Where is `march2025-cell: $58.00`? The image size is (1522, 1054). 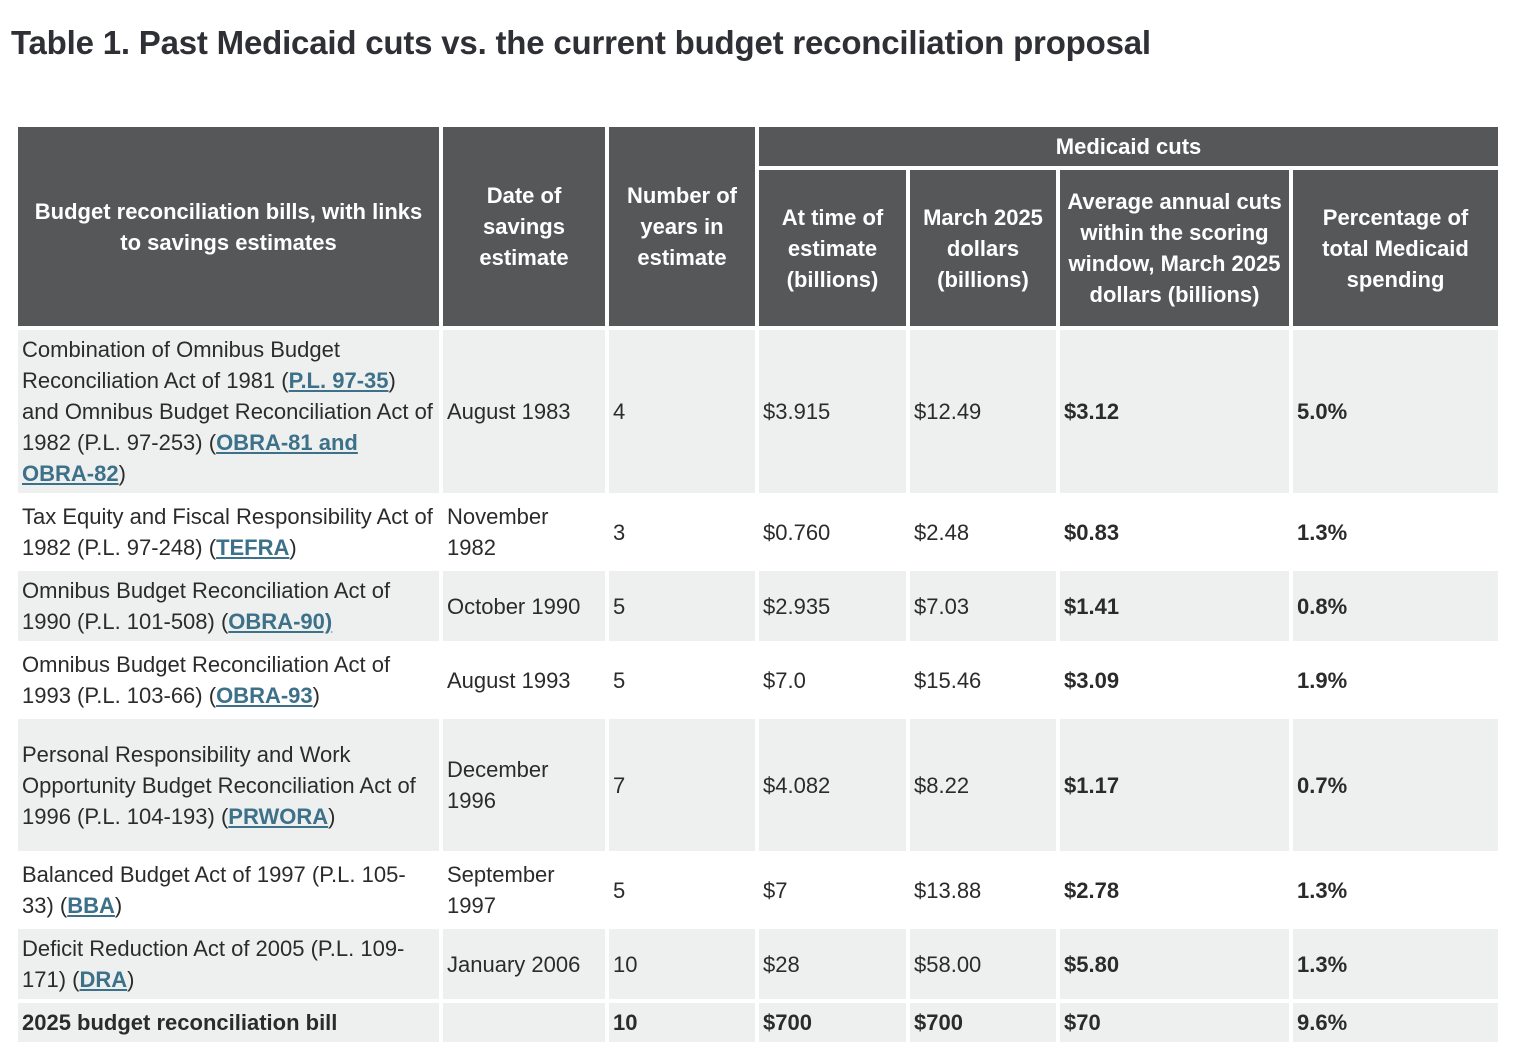
march2025-cell: $58.00 is located at coordinates (983, 964).